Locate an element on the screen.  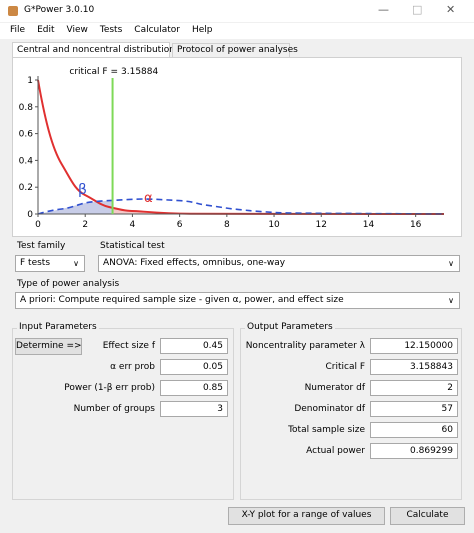
x-tick-label: 2 is located at coordinates (85, 225).